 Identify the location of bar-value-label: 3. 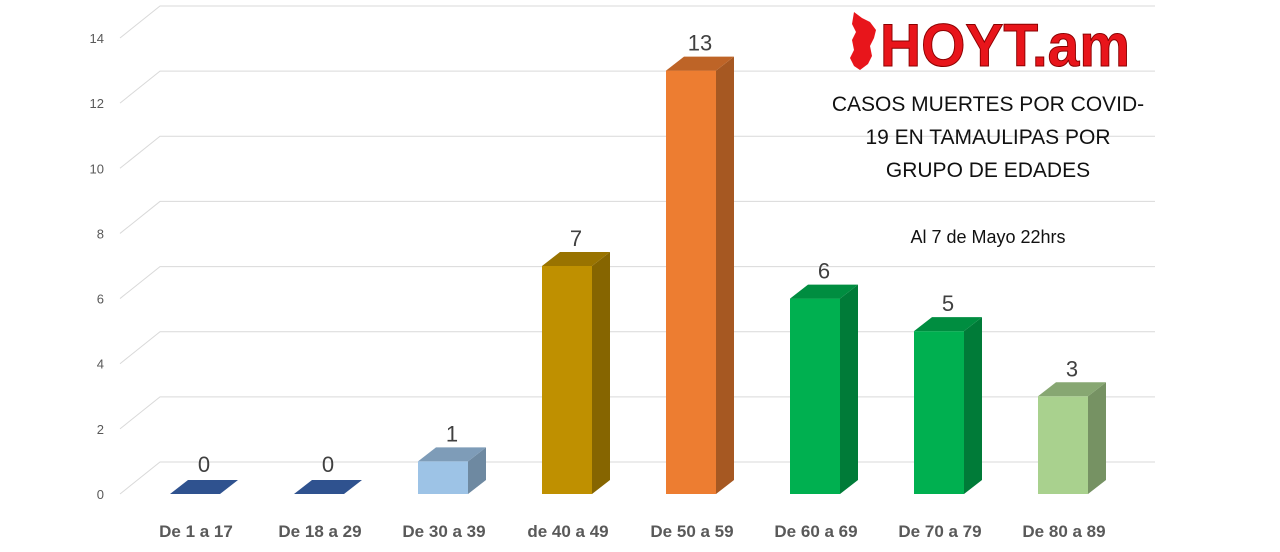
(1072, 368).